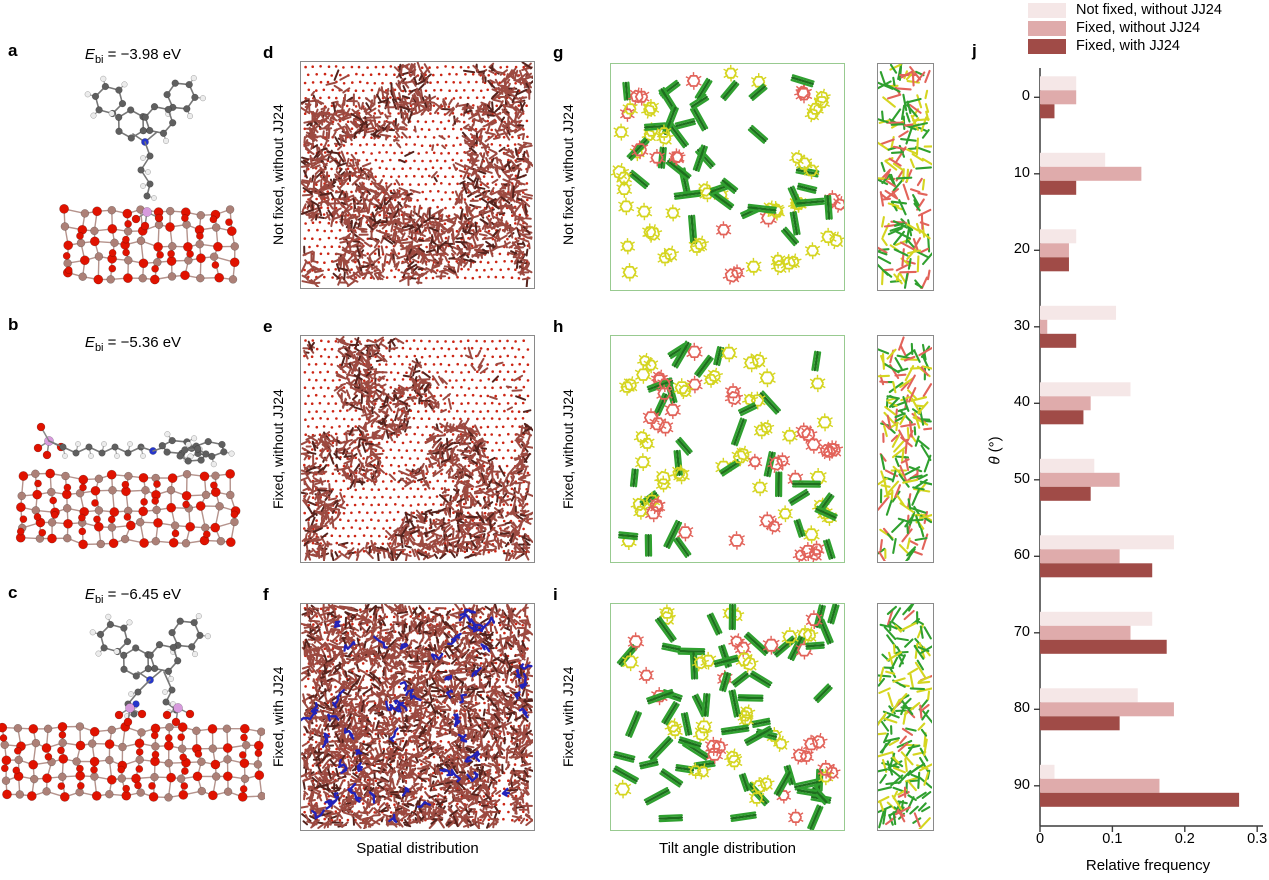 The image size is (1269, 880). What do you see at coordinates (1054, 250) in the screenshot?
I see `hist-bar-theta20-series1` at bounding box center [1054, 250].